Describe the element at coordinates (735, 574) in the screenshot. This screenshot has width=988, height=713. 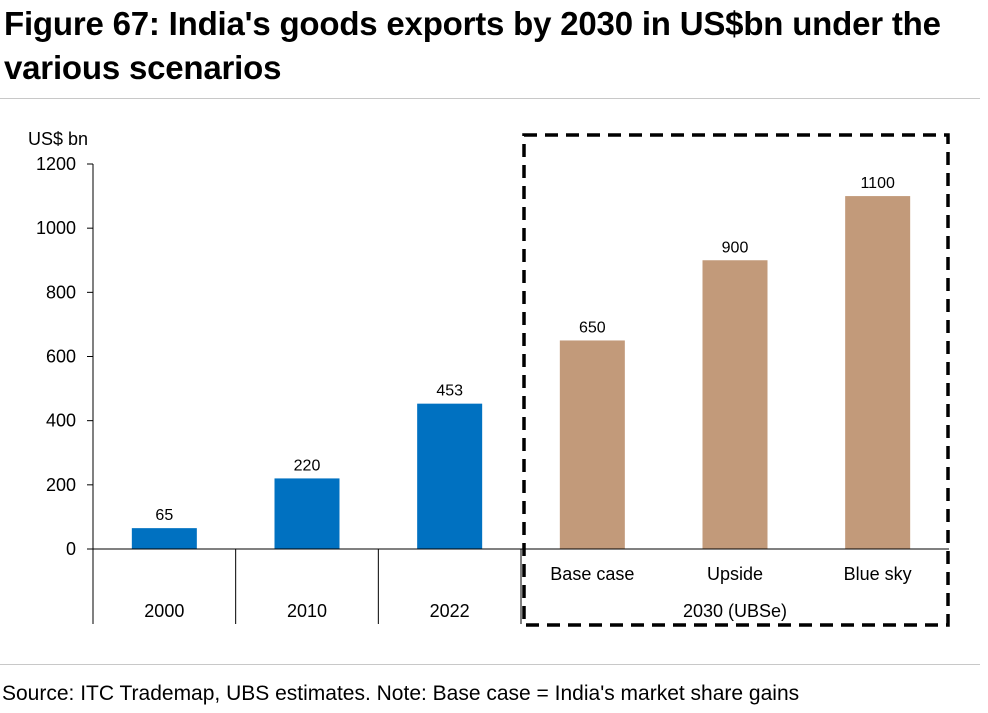
I see `x-tick-label-upside: Upside` at that location.